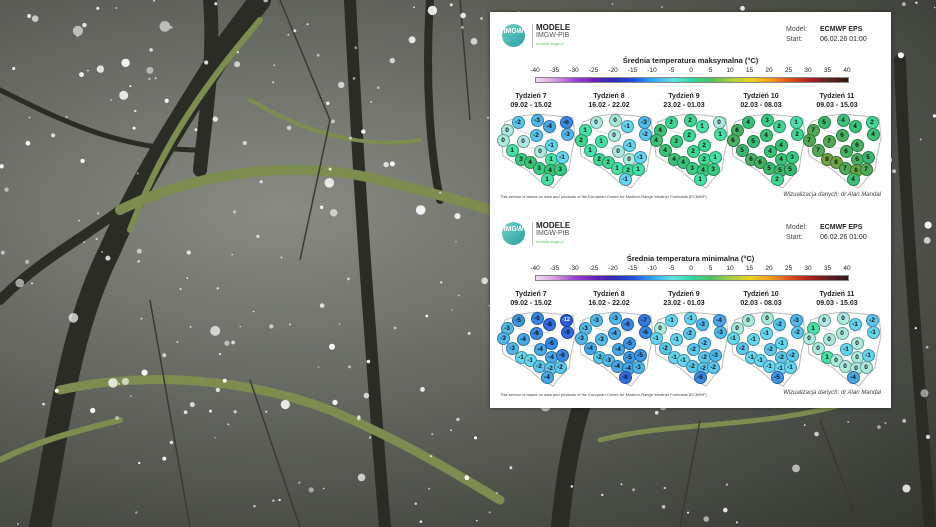 The width and height of the screenshot is (936, 527). What do you see at coordinates (818, 150) in the screenshot?
I see `region-temperature: 7` at bounding box center [818, 150].